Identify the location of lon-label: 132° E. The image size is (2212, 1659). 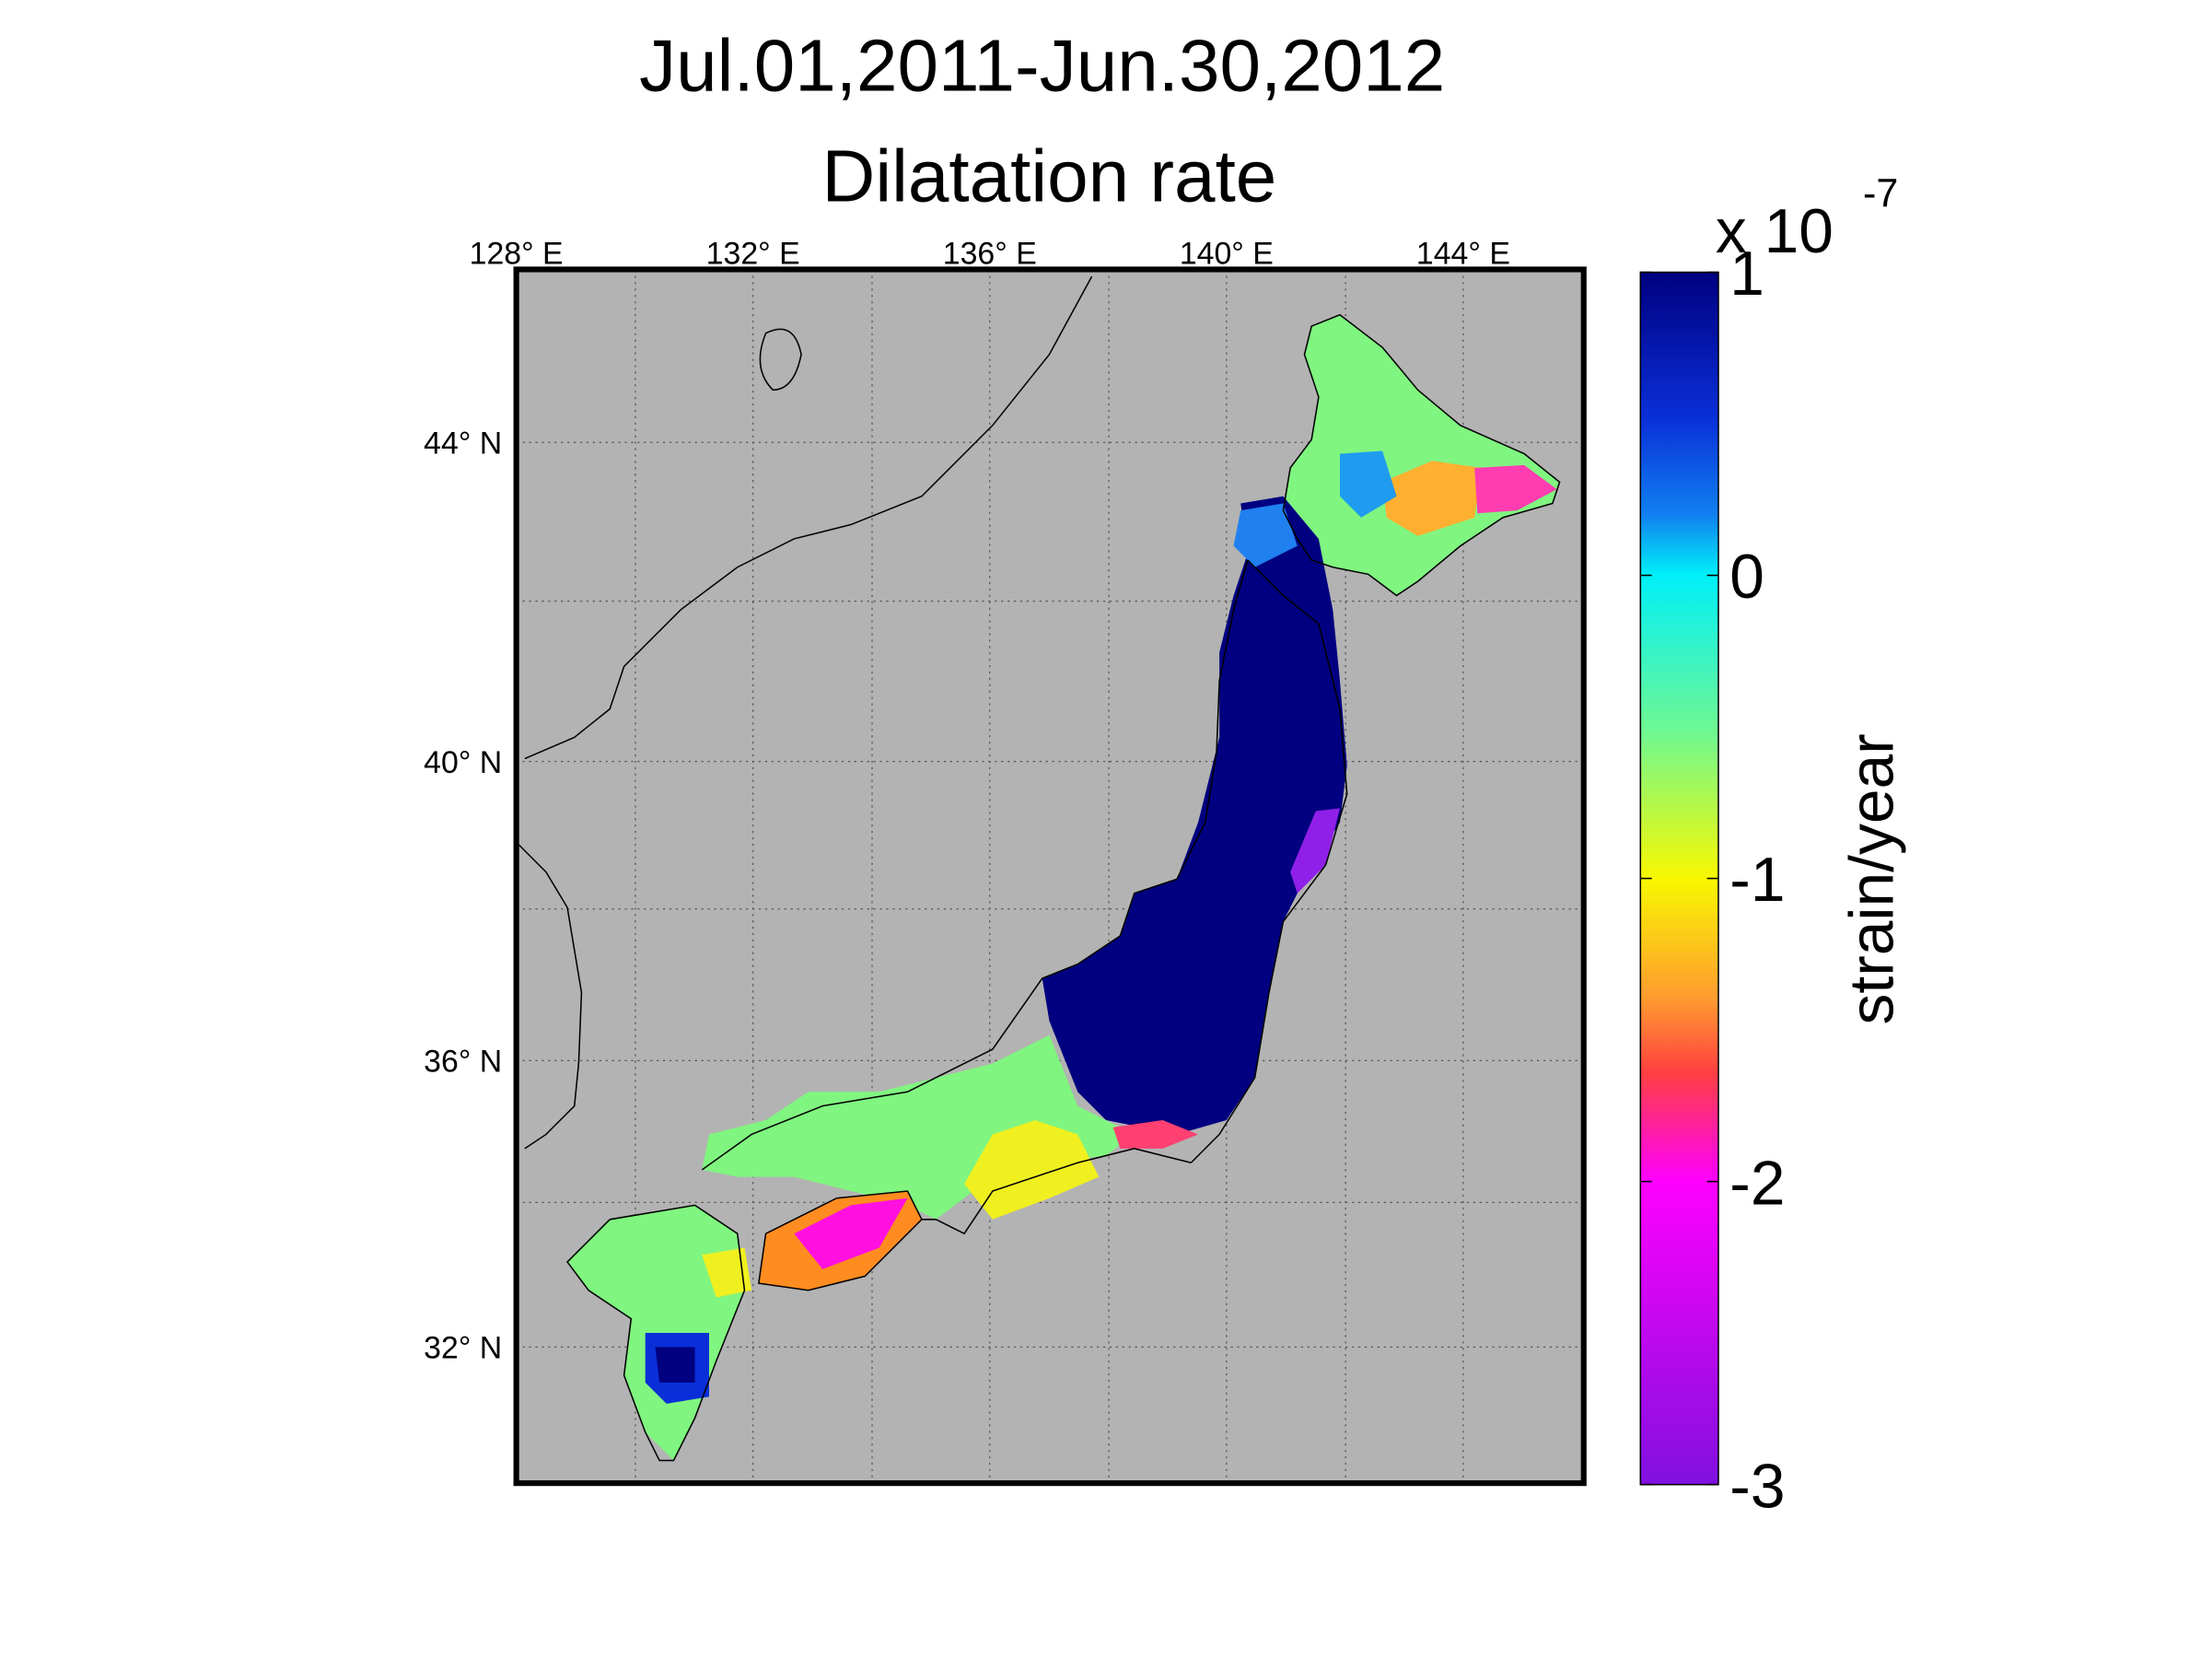
(753, 253).